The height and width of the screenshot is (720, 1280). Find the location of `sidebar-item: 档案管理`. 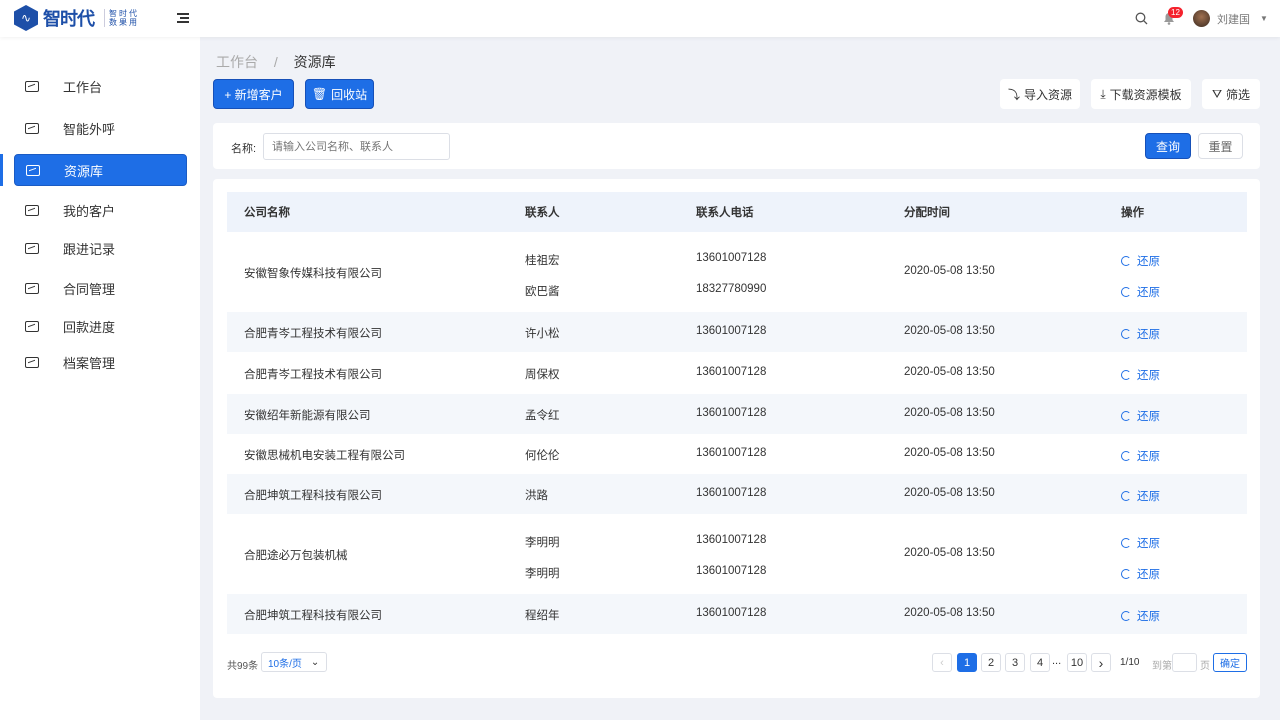

sidebar-item: 档案管理 is located at coordinates (100, 362).